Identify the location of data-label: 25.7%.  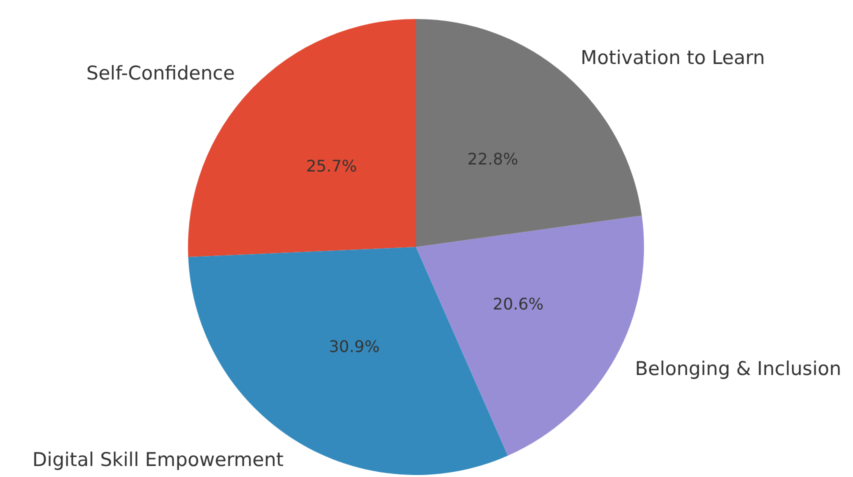
(331, 166).